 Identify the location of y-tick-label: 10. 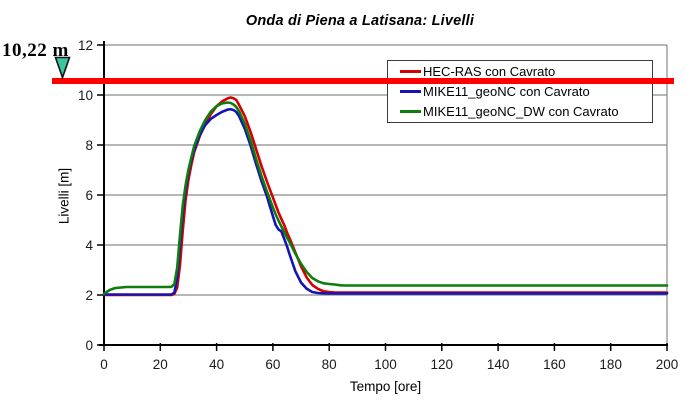
(85, 95).